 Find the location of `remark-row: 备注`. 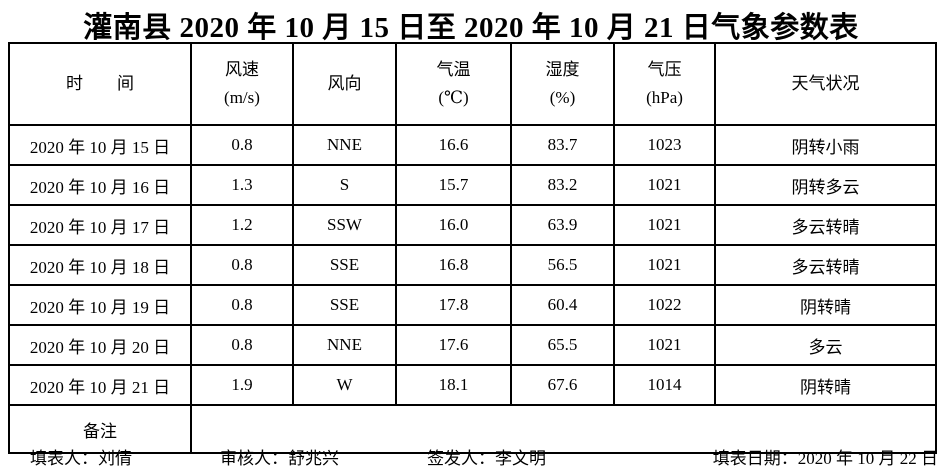

remark-row: 备注 is located at coordinates (472, 429).